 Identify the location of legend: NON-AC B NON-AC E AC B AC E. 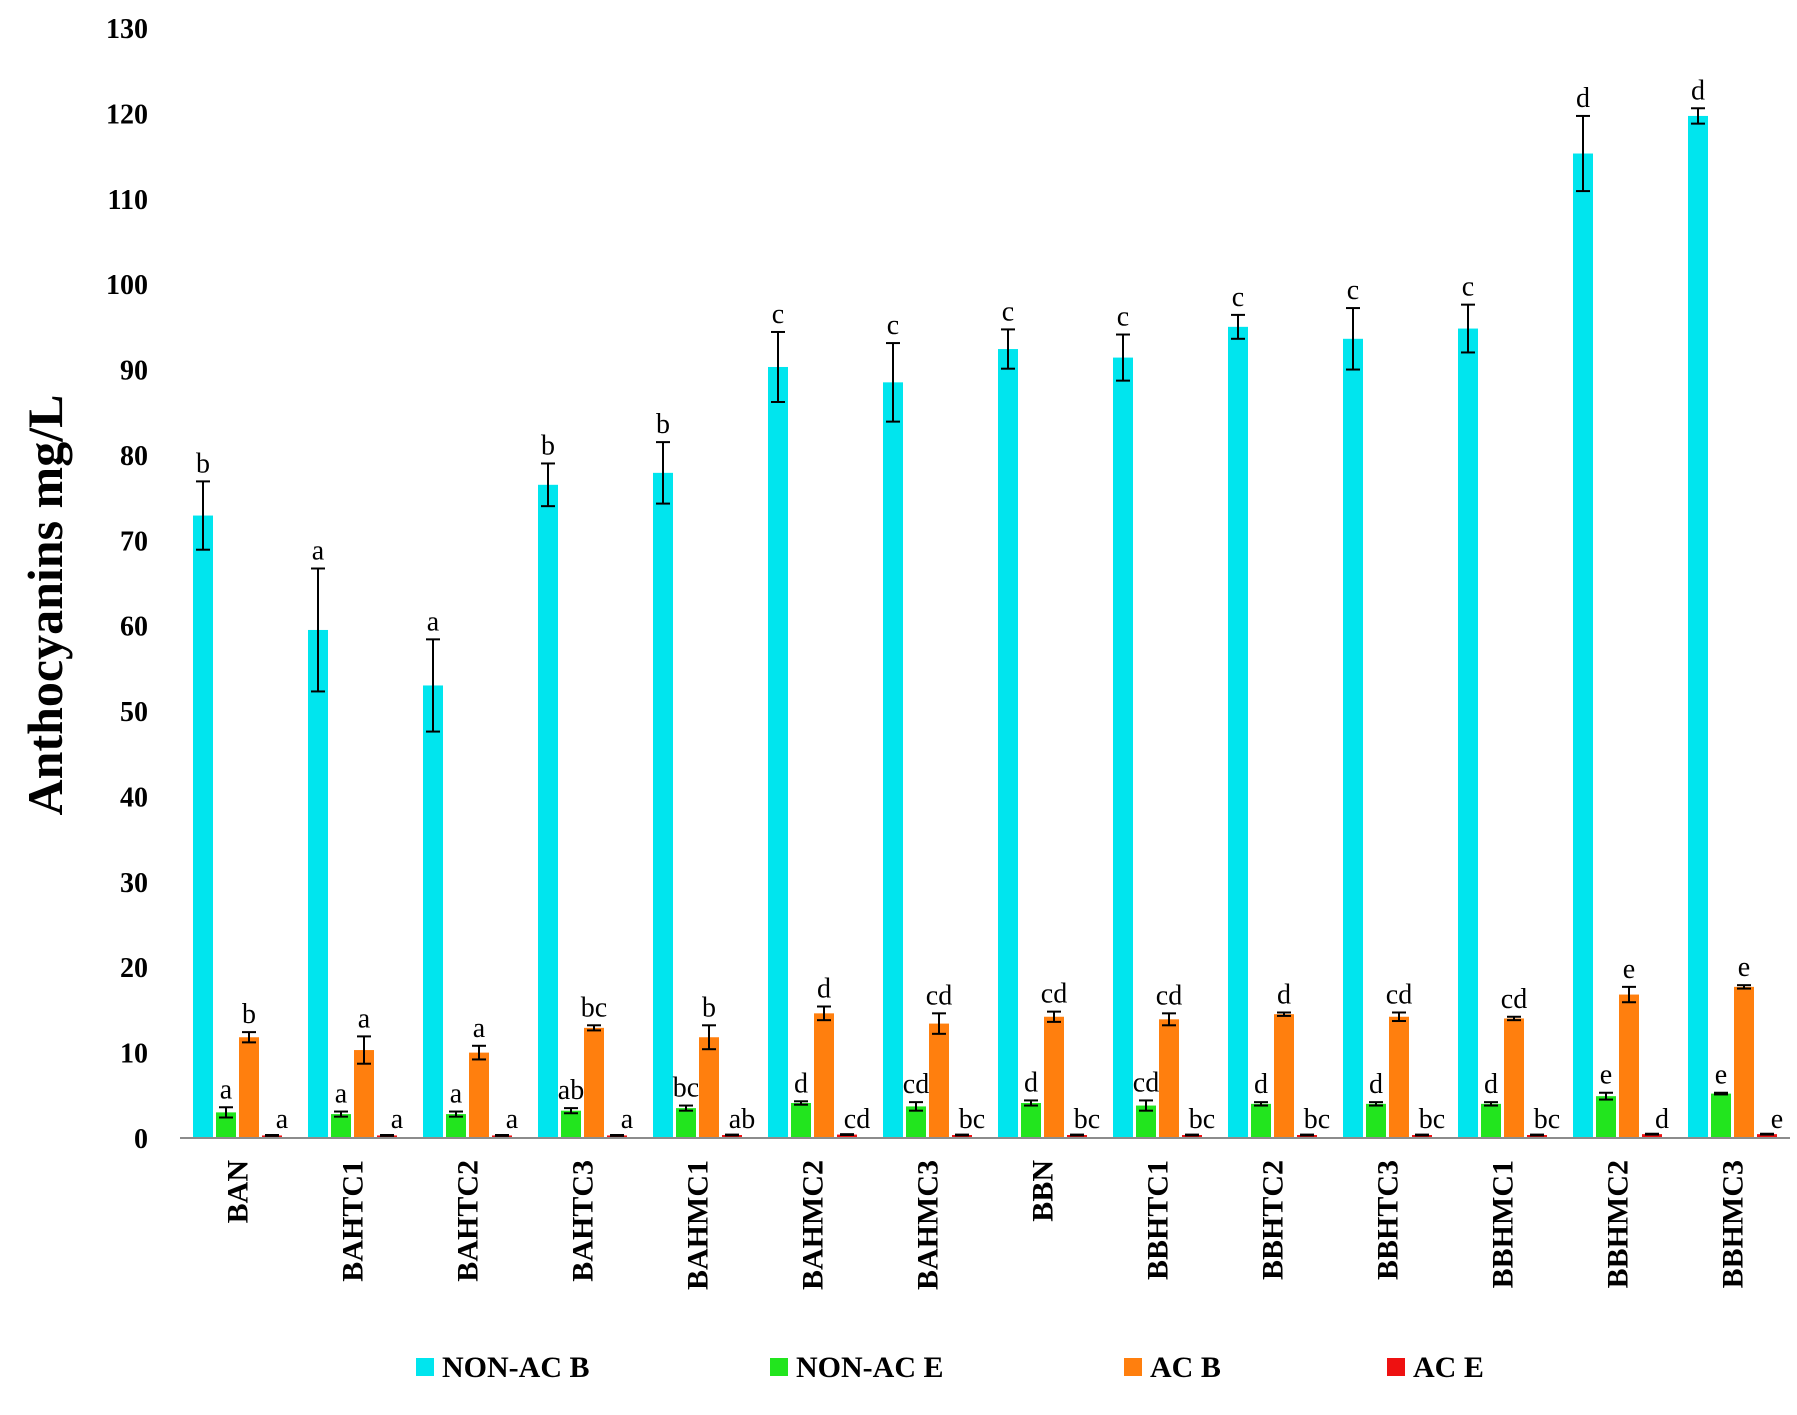
(950, 1367).